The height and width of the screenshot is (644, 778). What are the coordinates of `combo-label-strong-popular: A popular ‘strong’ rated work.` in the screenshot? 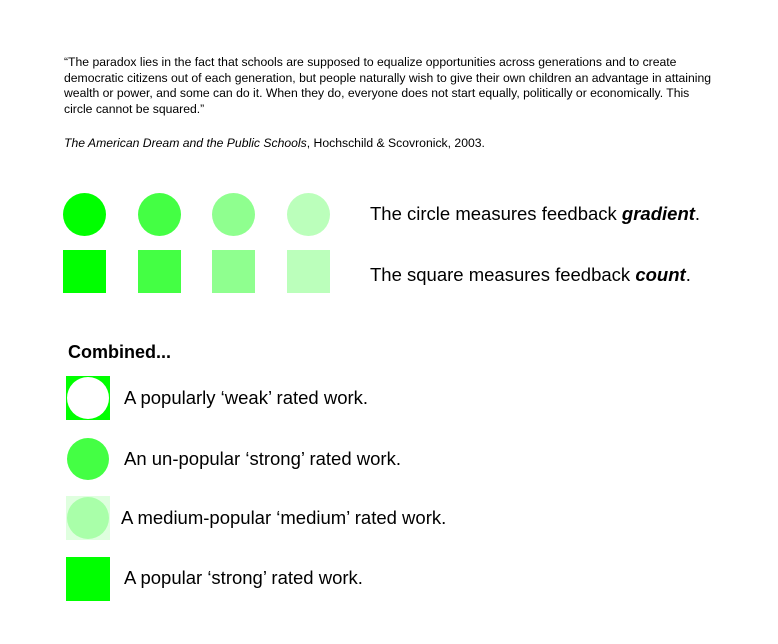 It's located at (243, 577).